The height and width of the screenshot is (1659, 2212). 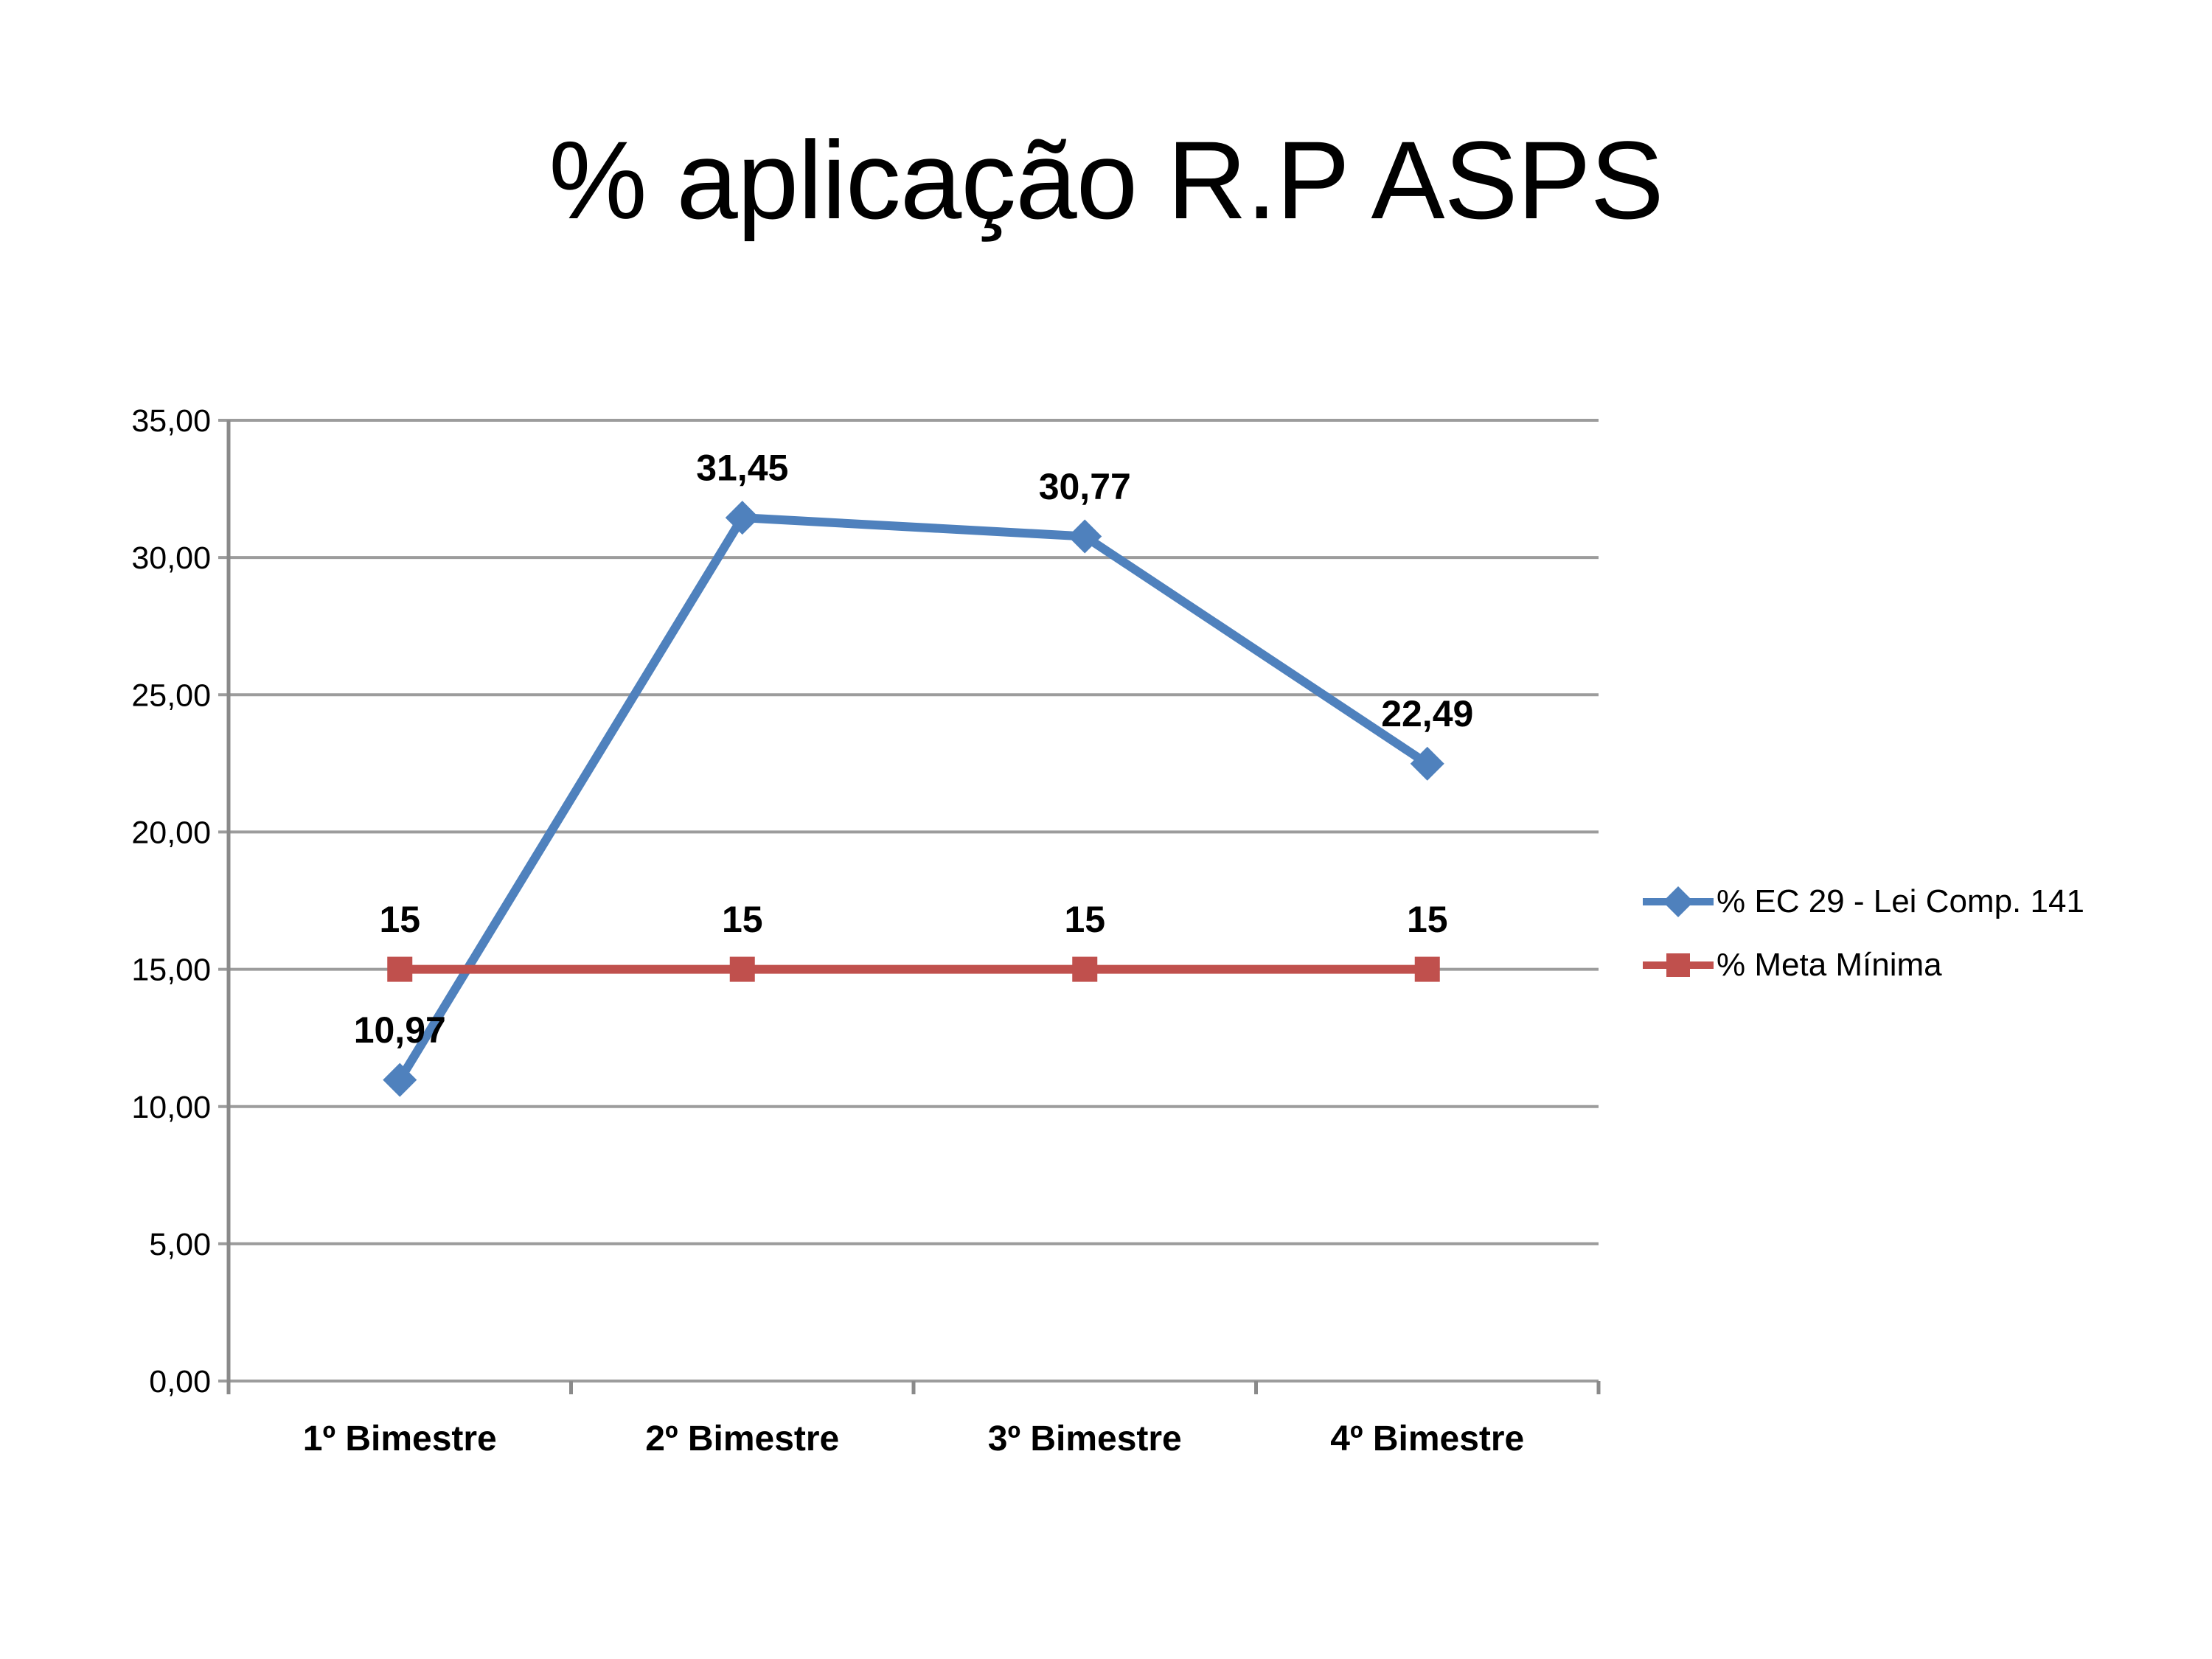 What do you see at coordinates (171, 558) in the screenshot?
I see `y-axis-tick-label: 30,00` at bounding box center [171, 558].